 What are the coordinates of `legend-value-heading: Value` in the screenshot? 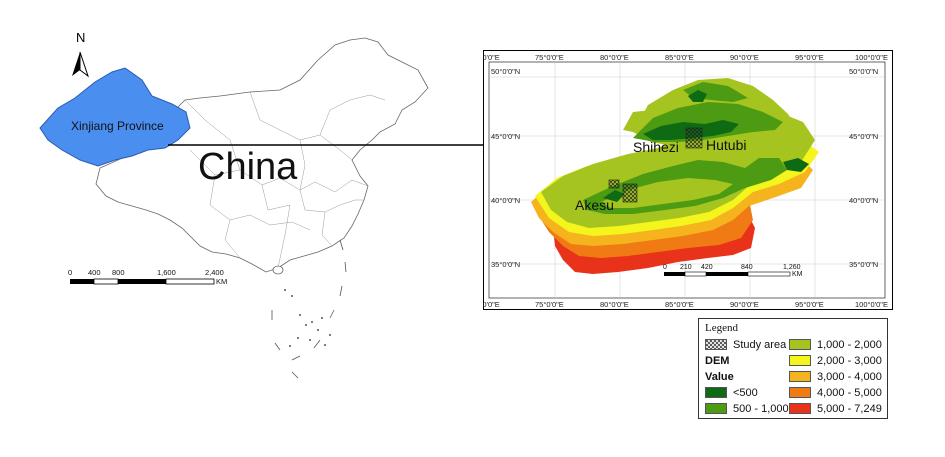 It's located at (719, 376).